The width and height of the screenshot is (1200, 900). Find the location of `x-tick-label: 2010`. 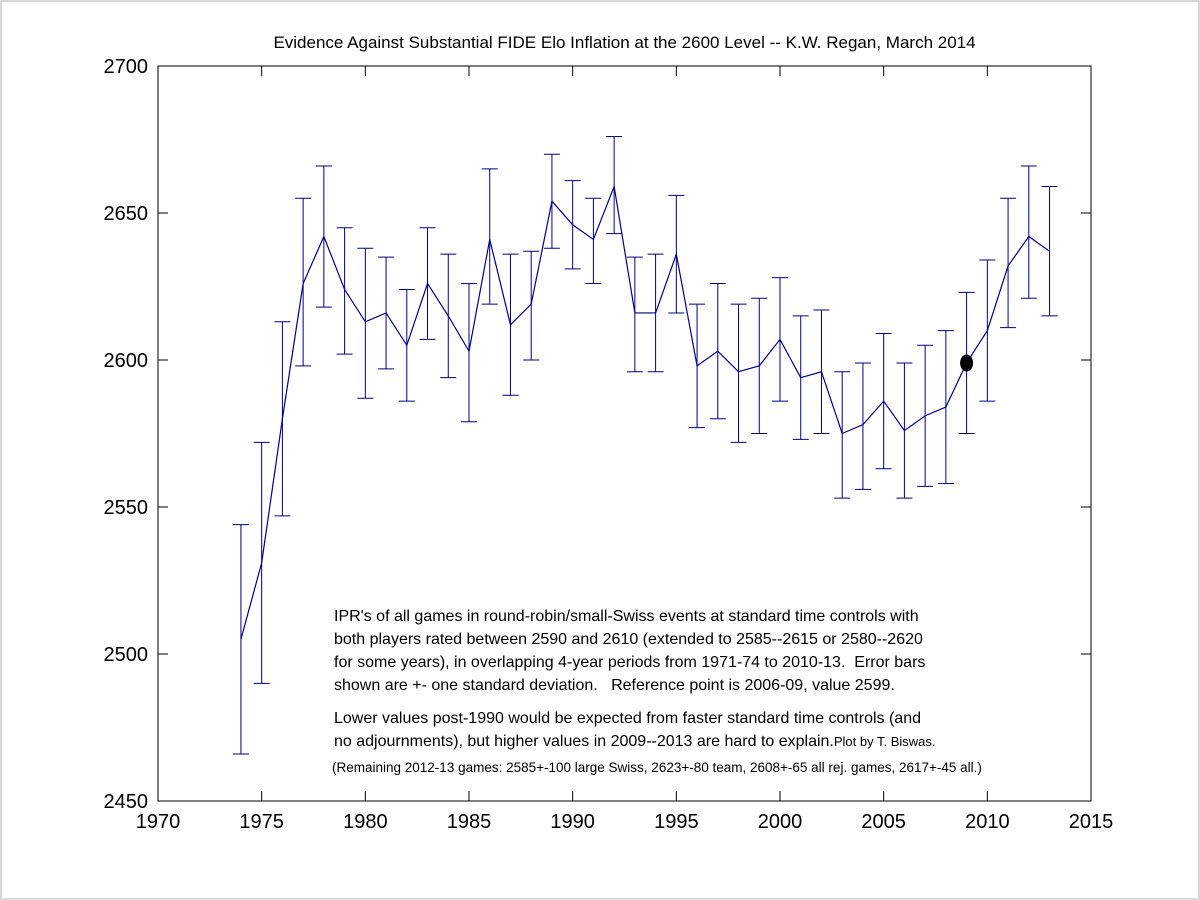

x-tick-label: 2010 is located at coordinates (987, 822).